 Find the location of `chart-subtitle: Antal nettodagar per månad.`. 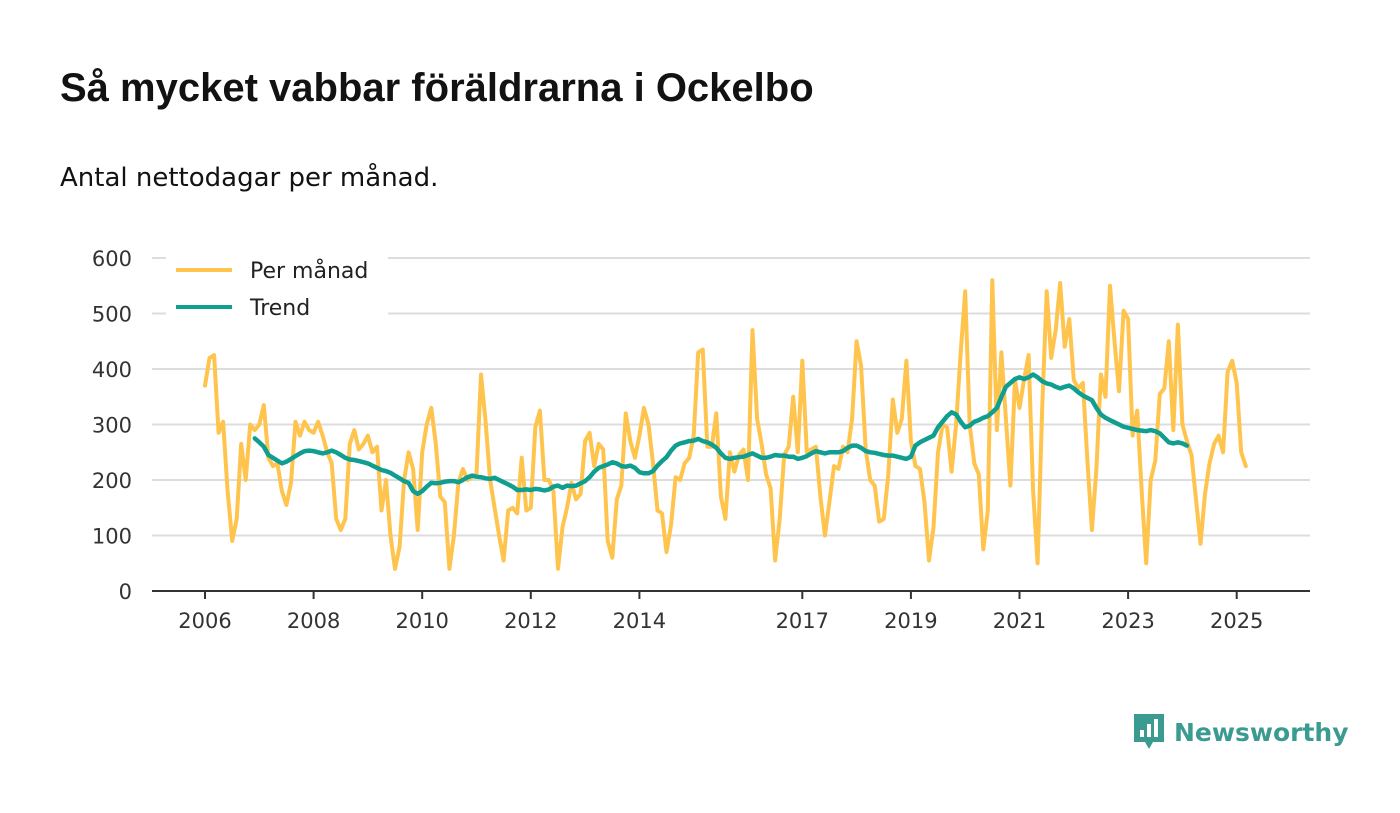

chart-subtitle: Antal nettodagar per månad. is located at coordinates (249, 178).